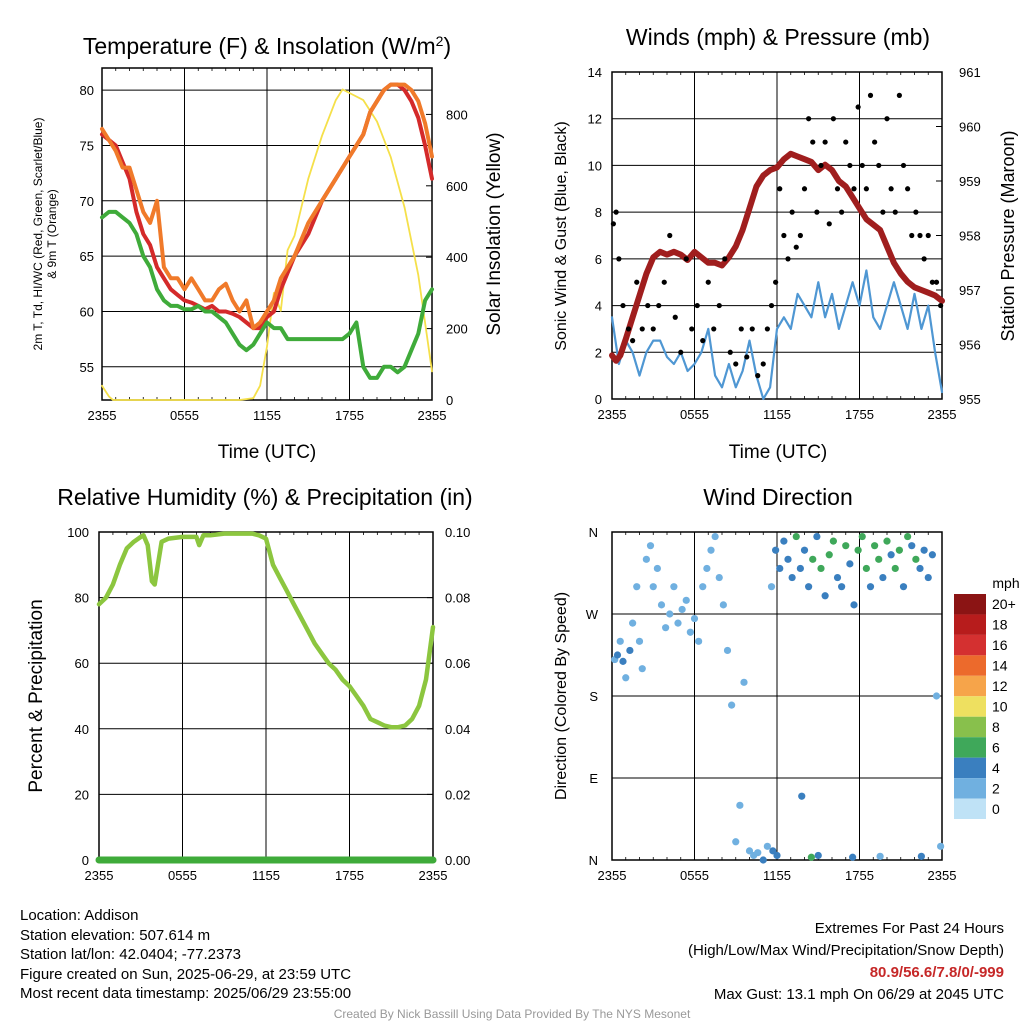 This screenshot has height=1024, width=1024. What do you see at coordinates (970, 72) in the screenshot?
I see `y2-tick-label: 961` at bounding box center [970, 72].